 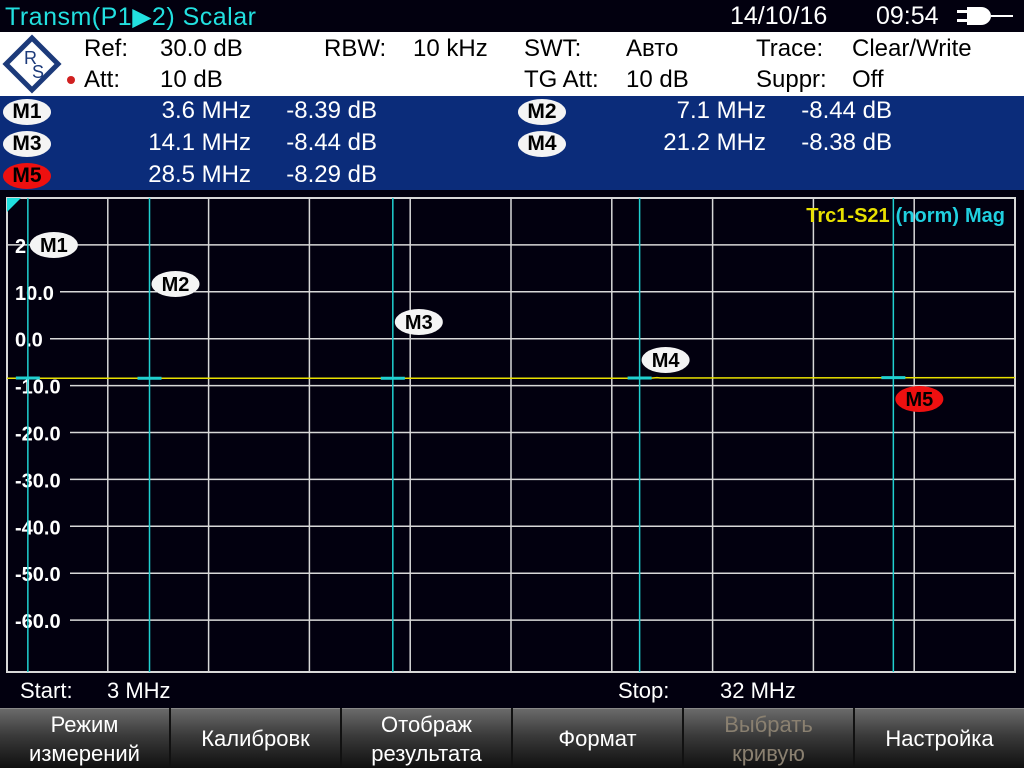 What do you see at coordinates (511, 377) in the screenshot?
I see `trace-line` at bounding box center [511, 377].